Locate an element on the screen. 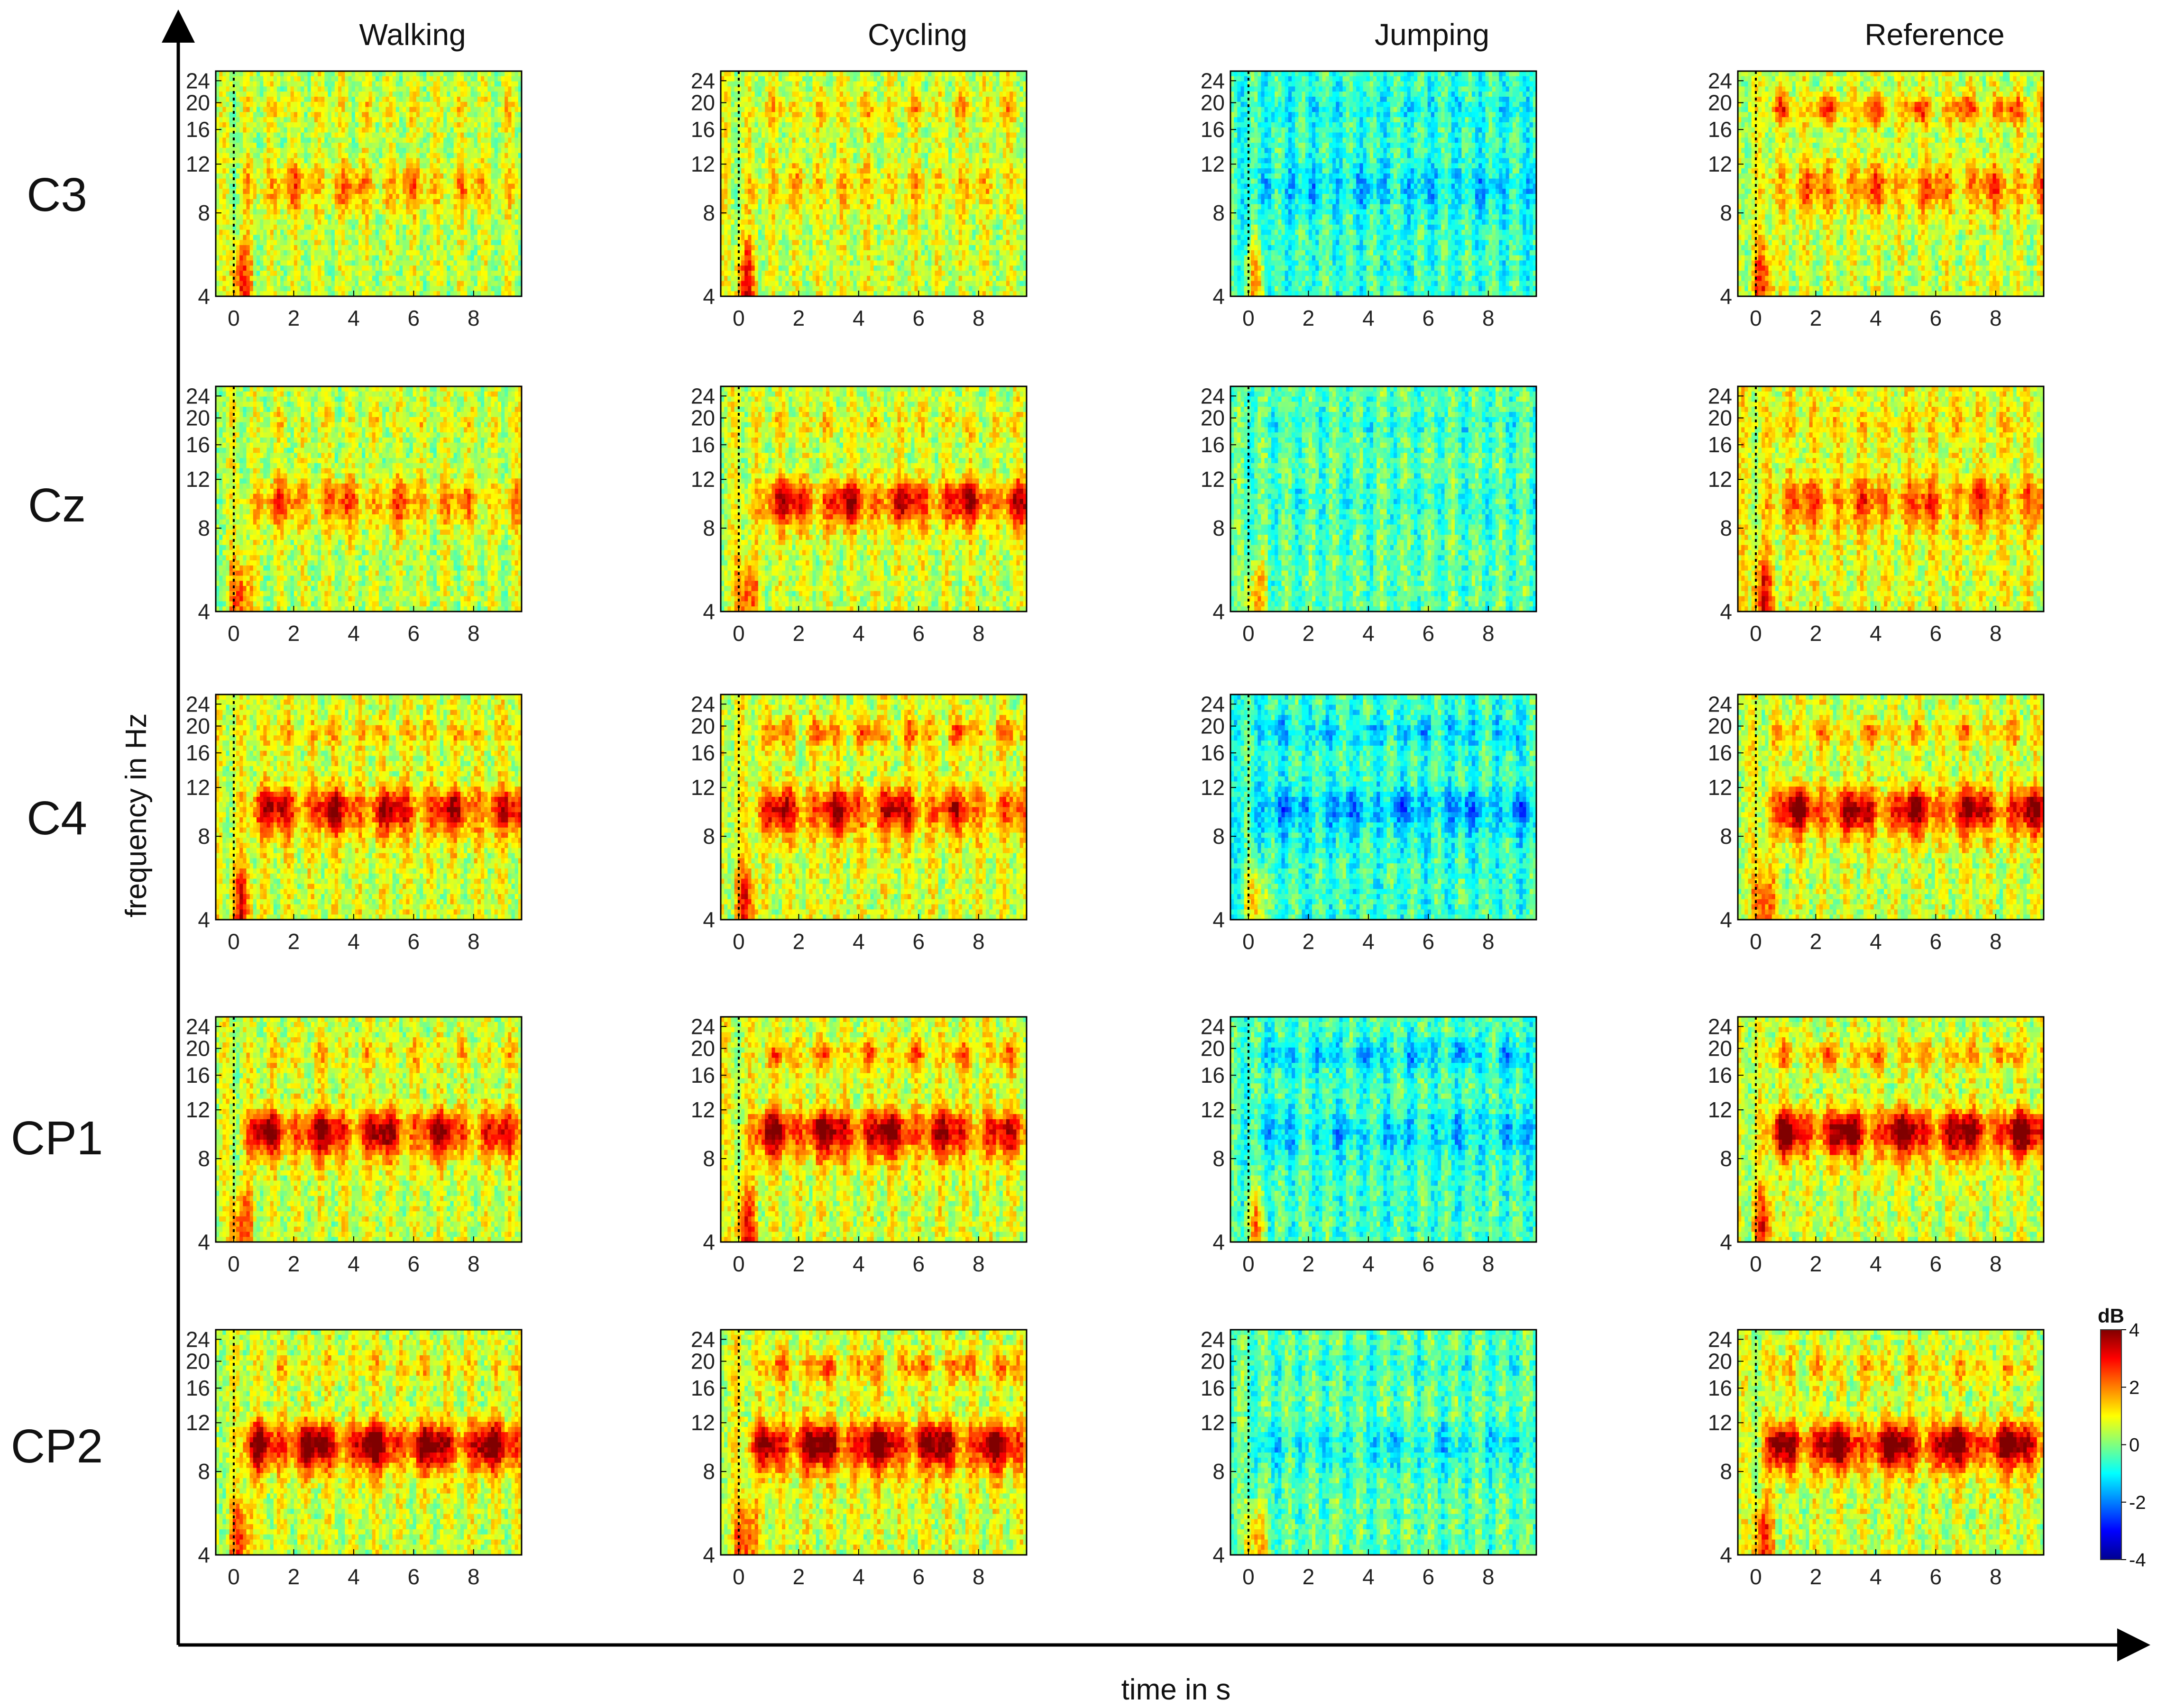 The height and width of the screenshot is (1708, 2157). colorbar-tick-label: 4 is located at coordinates (2134, 1330).